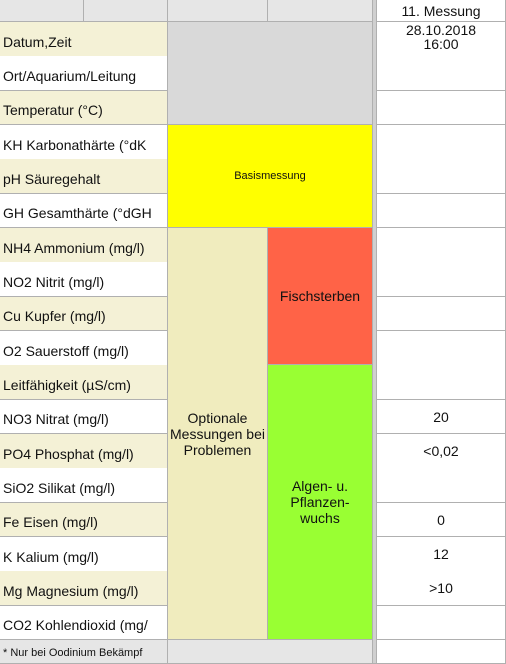 This screenshot has width=506, height=664. What do you see at coordinates (84, 451) in the screenshot?
I see `row-label: PO4 Phosphat (mg/l)` at bounding box center [84, 451].